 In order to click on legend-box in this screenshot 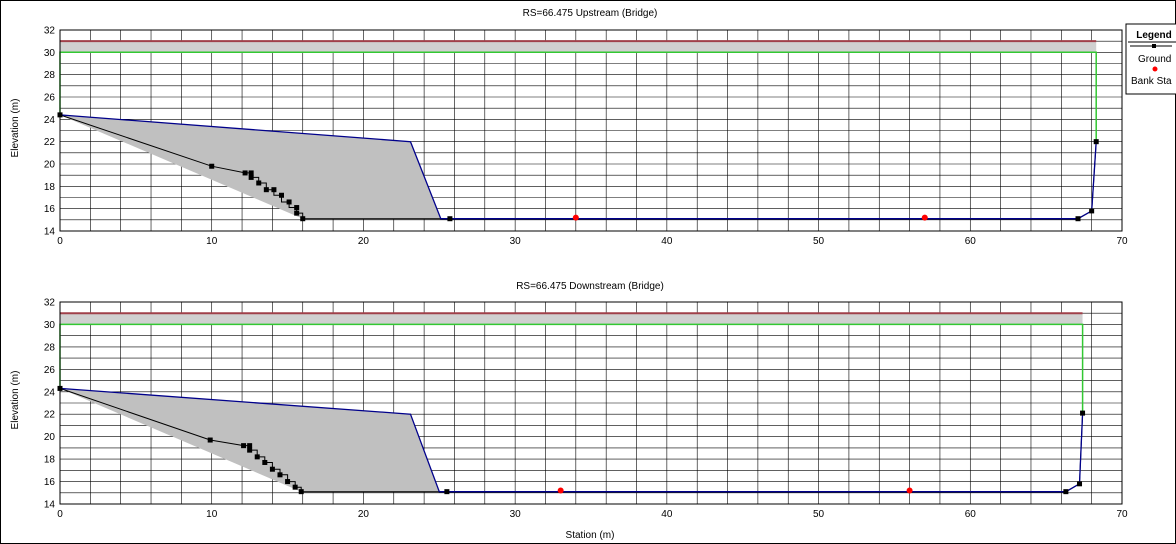, I will do `click(1150, 59)`.